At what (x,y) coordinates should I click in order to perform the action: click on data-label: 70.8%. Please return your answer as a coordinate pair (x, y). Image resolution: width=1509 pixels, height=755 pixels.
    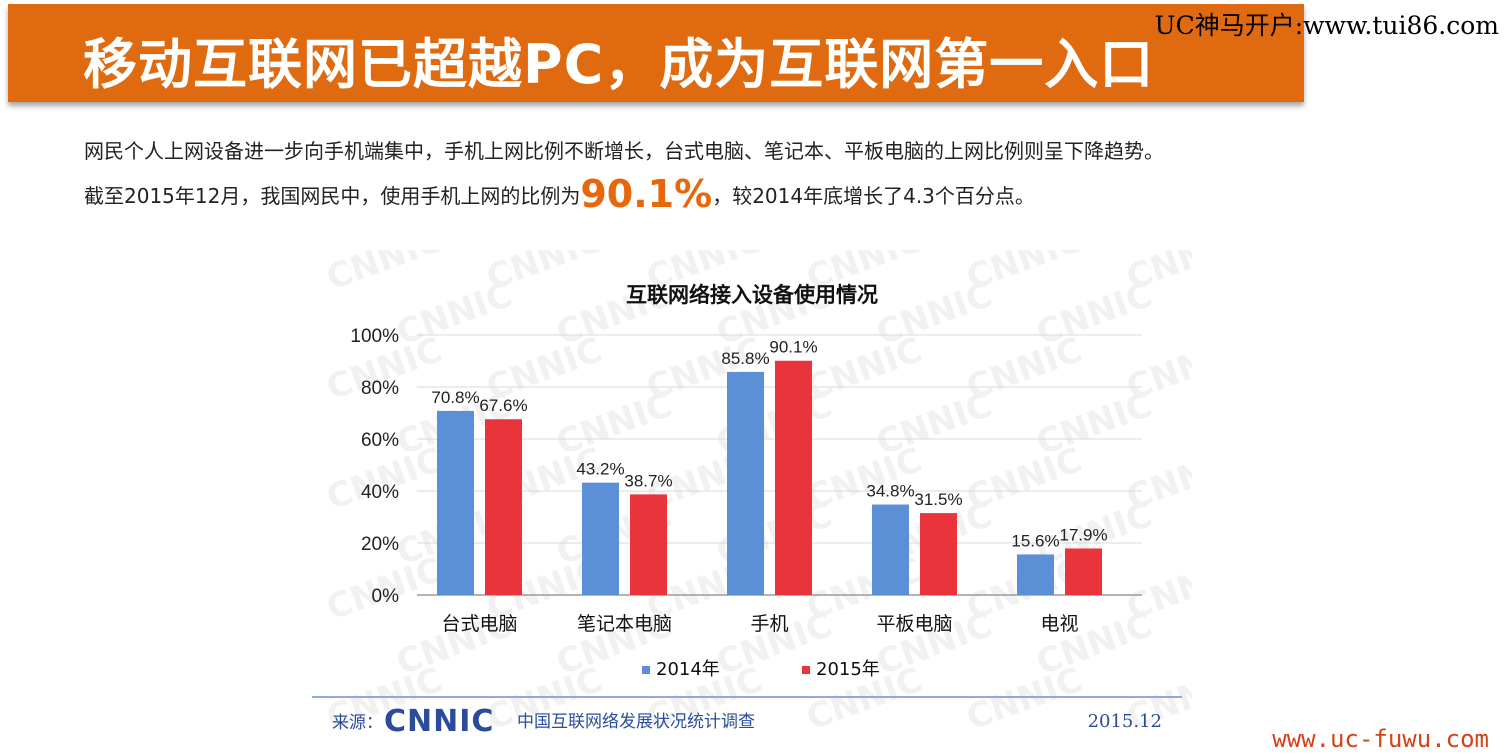
    Looking at the image, I should click on (455, 397).